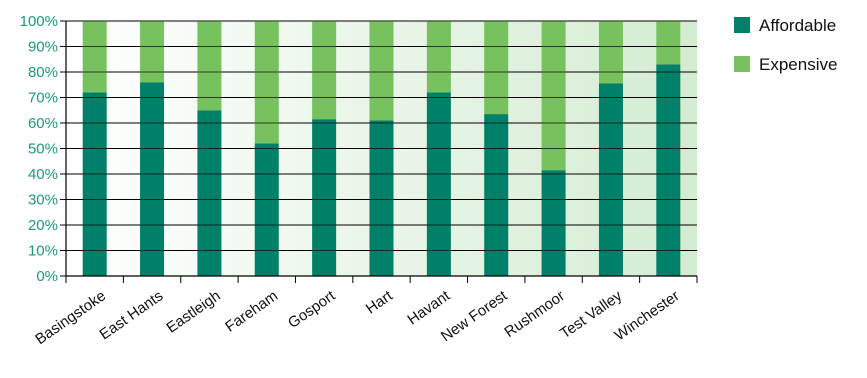 Image resolution: width=867 pixels, height=378 pixels. Describe the element at coordinates (193, 311) in the screenshot. I see `x-tick-label: Eastleigh` at that location.